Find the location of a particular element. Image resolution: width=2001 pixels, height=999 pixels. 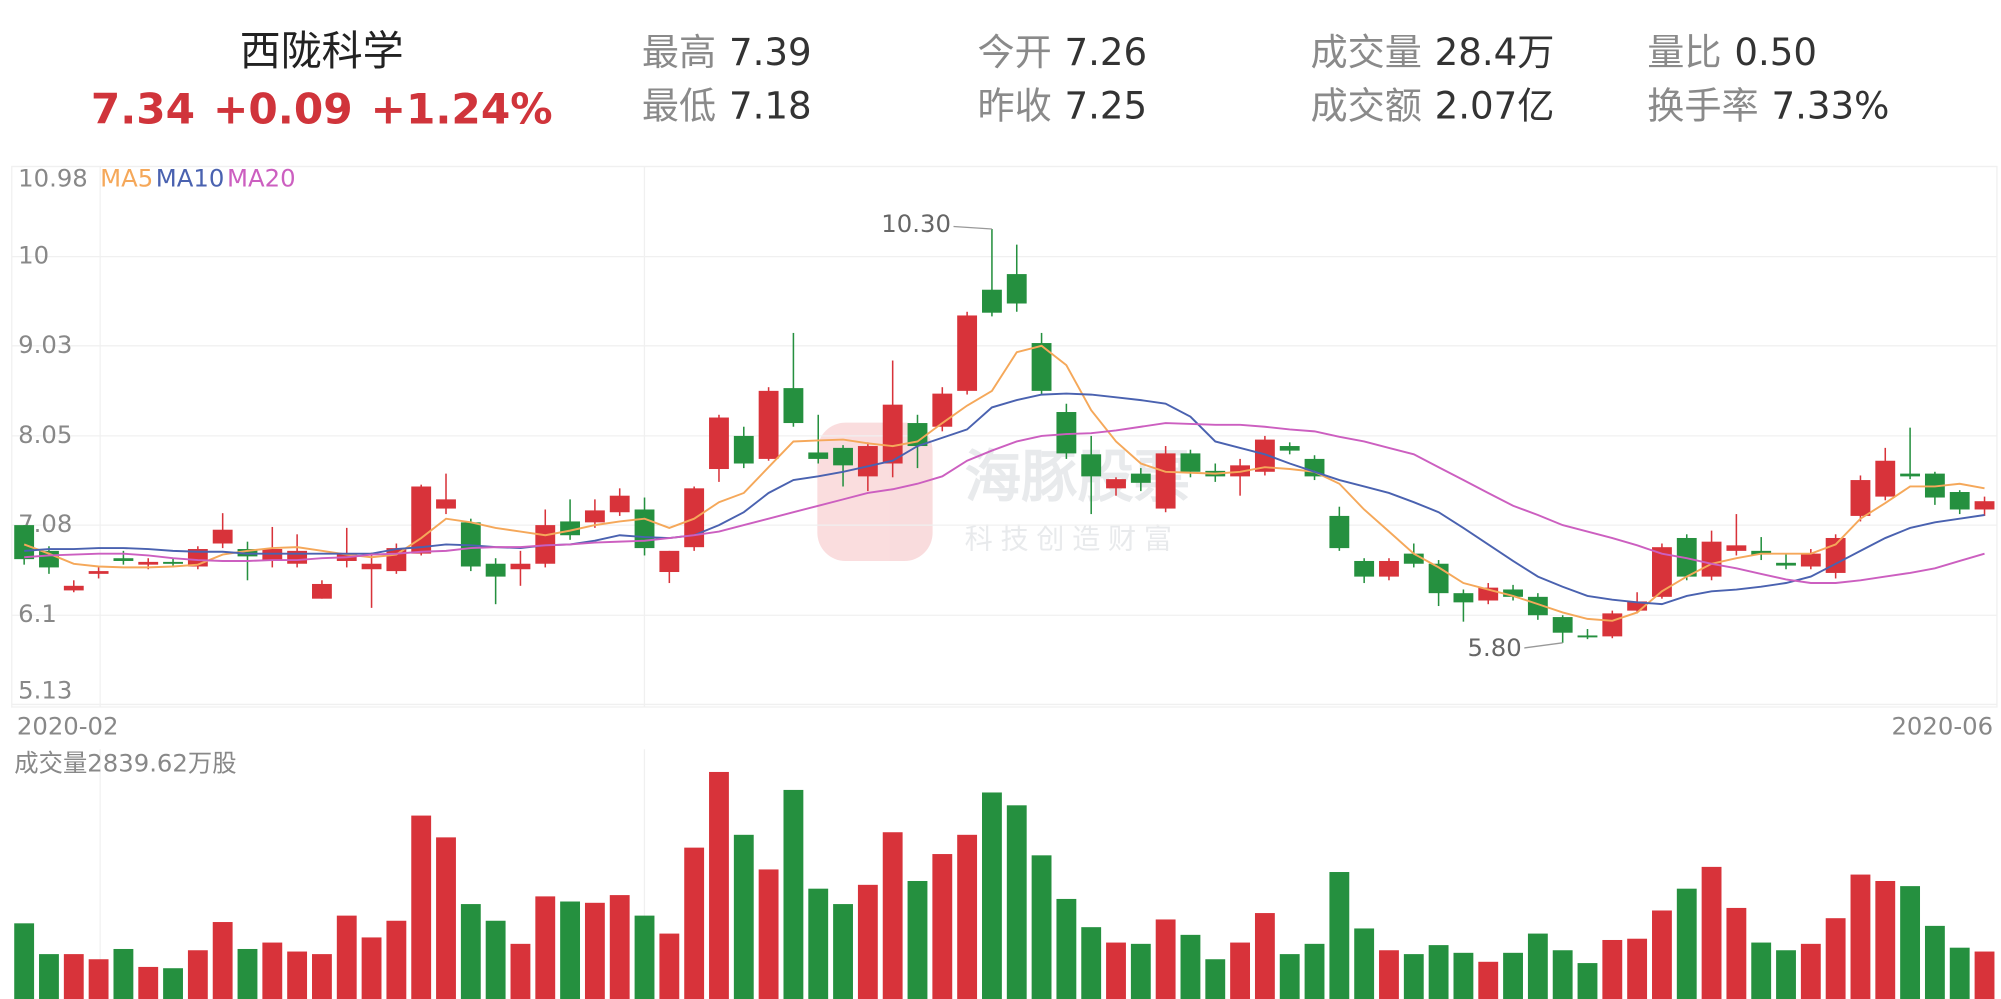

stat-label: 成交额 is located at coordinates (1365, 105).